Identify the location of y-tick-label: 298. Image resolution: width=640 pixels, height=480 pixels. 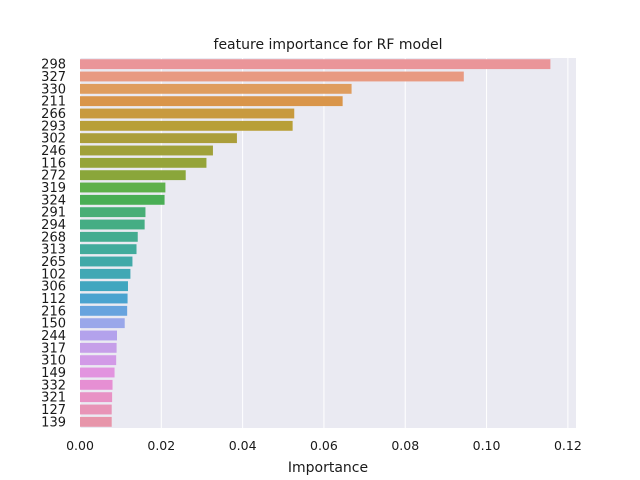
(53, 65).